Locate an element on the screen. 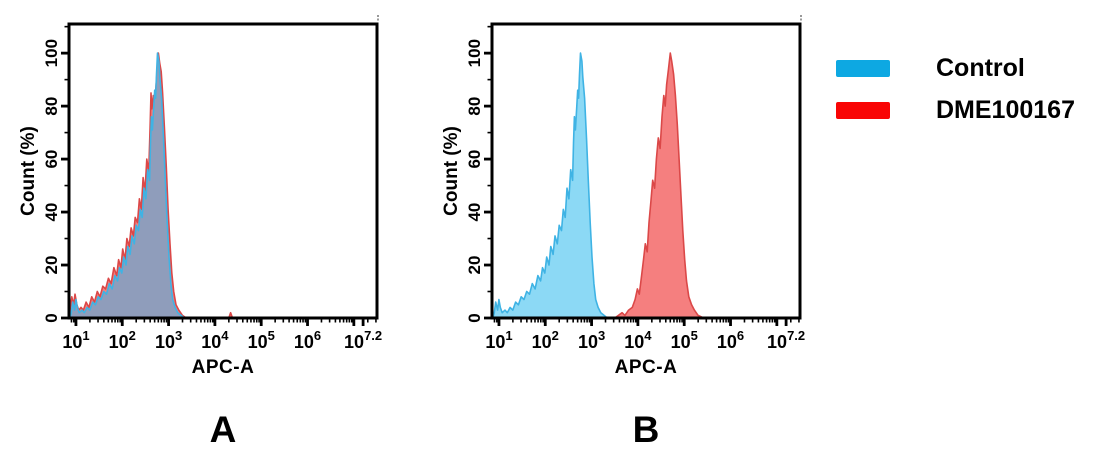 This screenshot has width=1112, height=460. legend-swatch-control is located at coordinates (863, 68).